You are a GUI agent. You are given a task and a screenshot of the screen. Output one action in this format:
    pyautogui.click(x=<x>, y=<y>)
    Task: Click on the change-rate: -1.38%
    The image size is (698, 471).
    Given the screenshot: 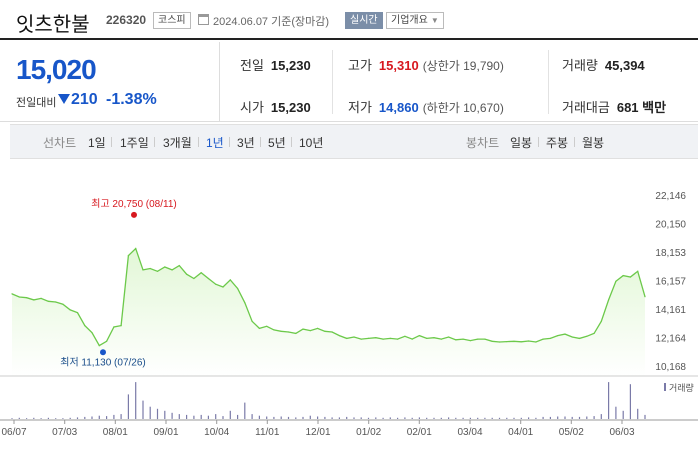 What is the action you would take?
    pyautogui.click(x=131, y=99)
    